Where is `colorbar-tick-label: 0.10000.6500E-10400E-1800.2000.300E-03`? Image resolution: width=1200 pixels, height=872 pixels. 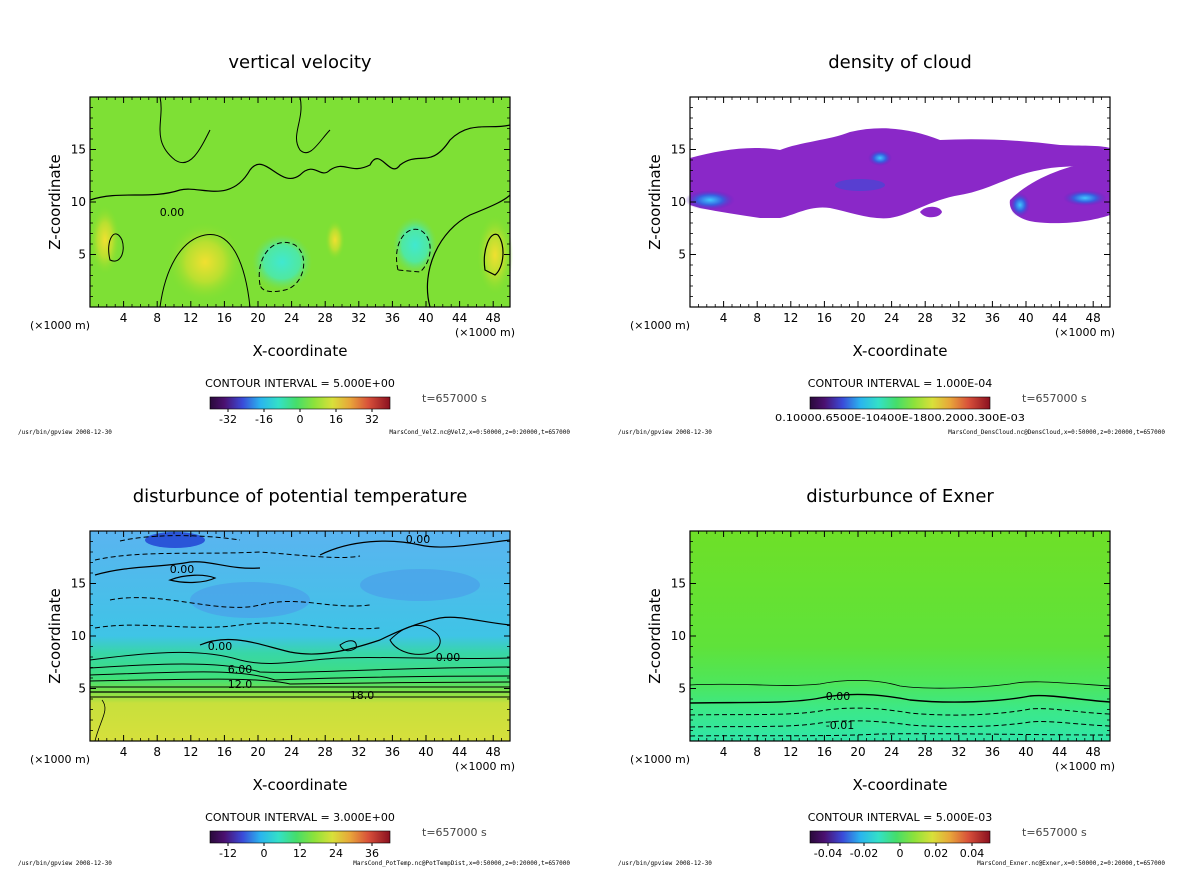
colorbar-tick-label: 0.10000.6500E-10400E-1800.2000.300E-03 is located at coordinates (900, 418).